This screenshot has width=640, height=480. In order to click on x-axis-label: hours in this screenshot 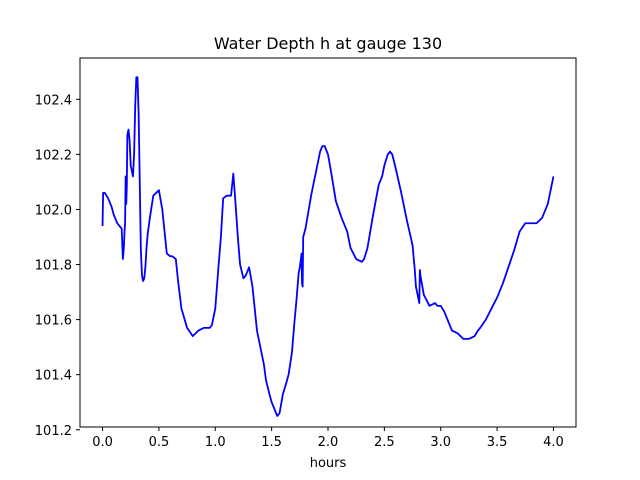, I will do `click(328, 463)`.